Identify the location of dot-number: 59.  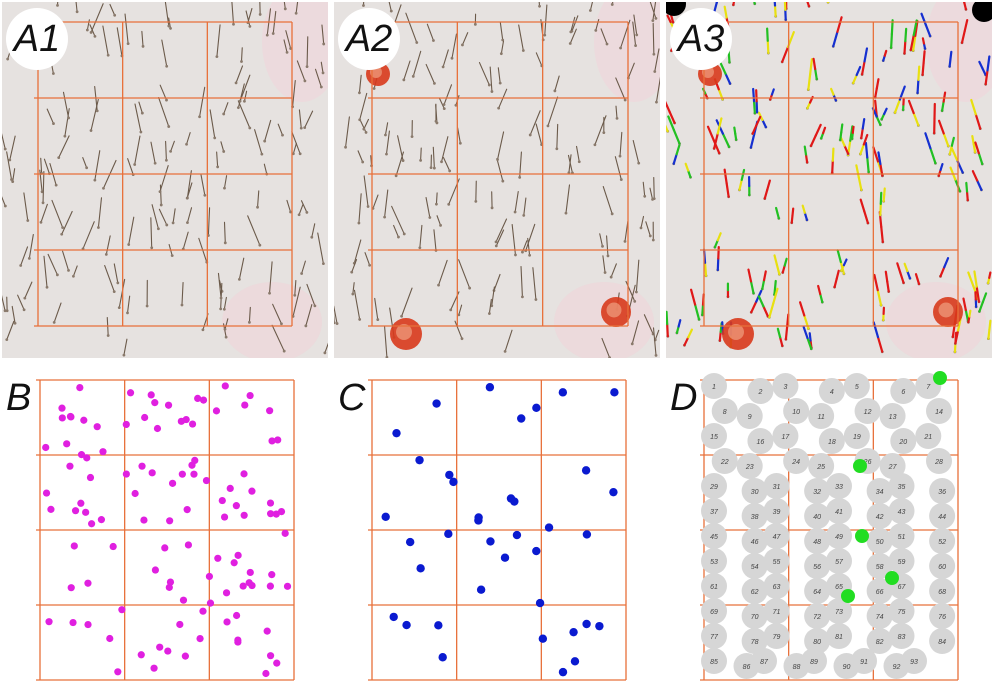
(902, 562).